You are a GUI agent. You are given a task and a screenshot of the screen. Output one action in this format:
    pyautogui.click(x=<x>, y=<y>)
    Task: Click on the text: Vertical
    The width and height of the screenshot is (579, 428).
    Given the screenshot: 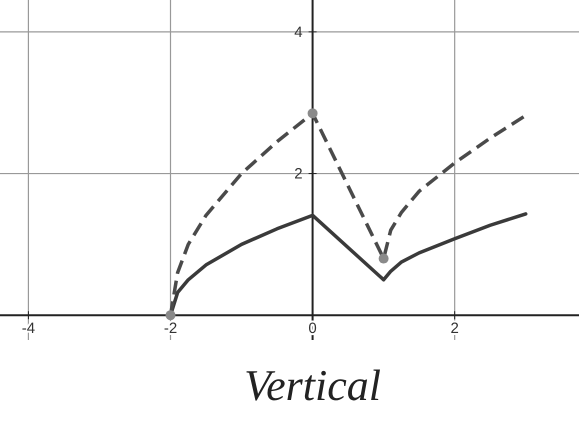 What is the action you would take?
    pyautogui.click(x=313, y=385)
    